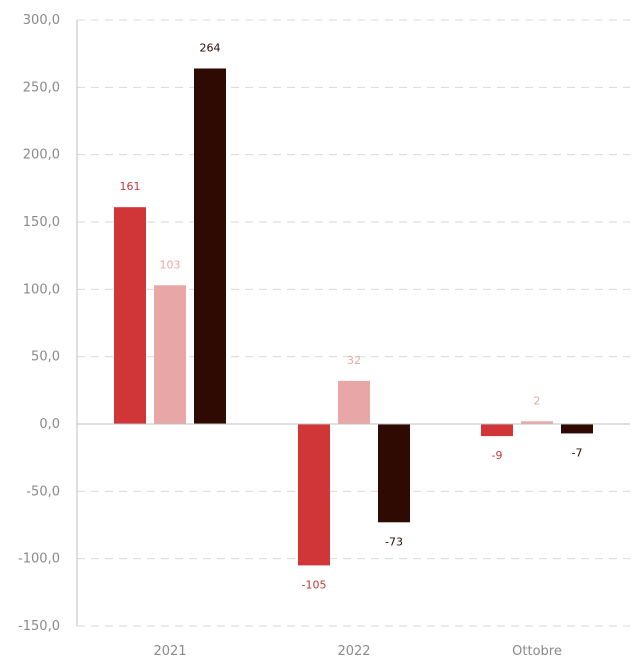 This screenshot has height=664, width=637. Describe the element at coordinates (577, 452) in the screenshot. I see `data-label: -7` at that location.